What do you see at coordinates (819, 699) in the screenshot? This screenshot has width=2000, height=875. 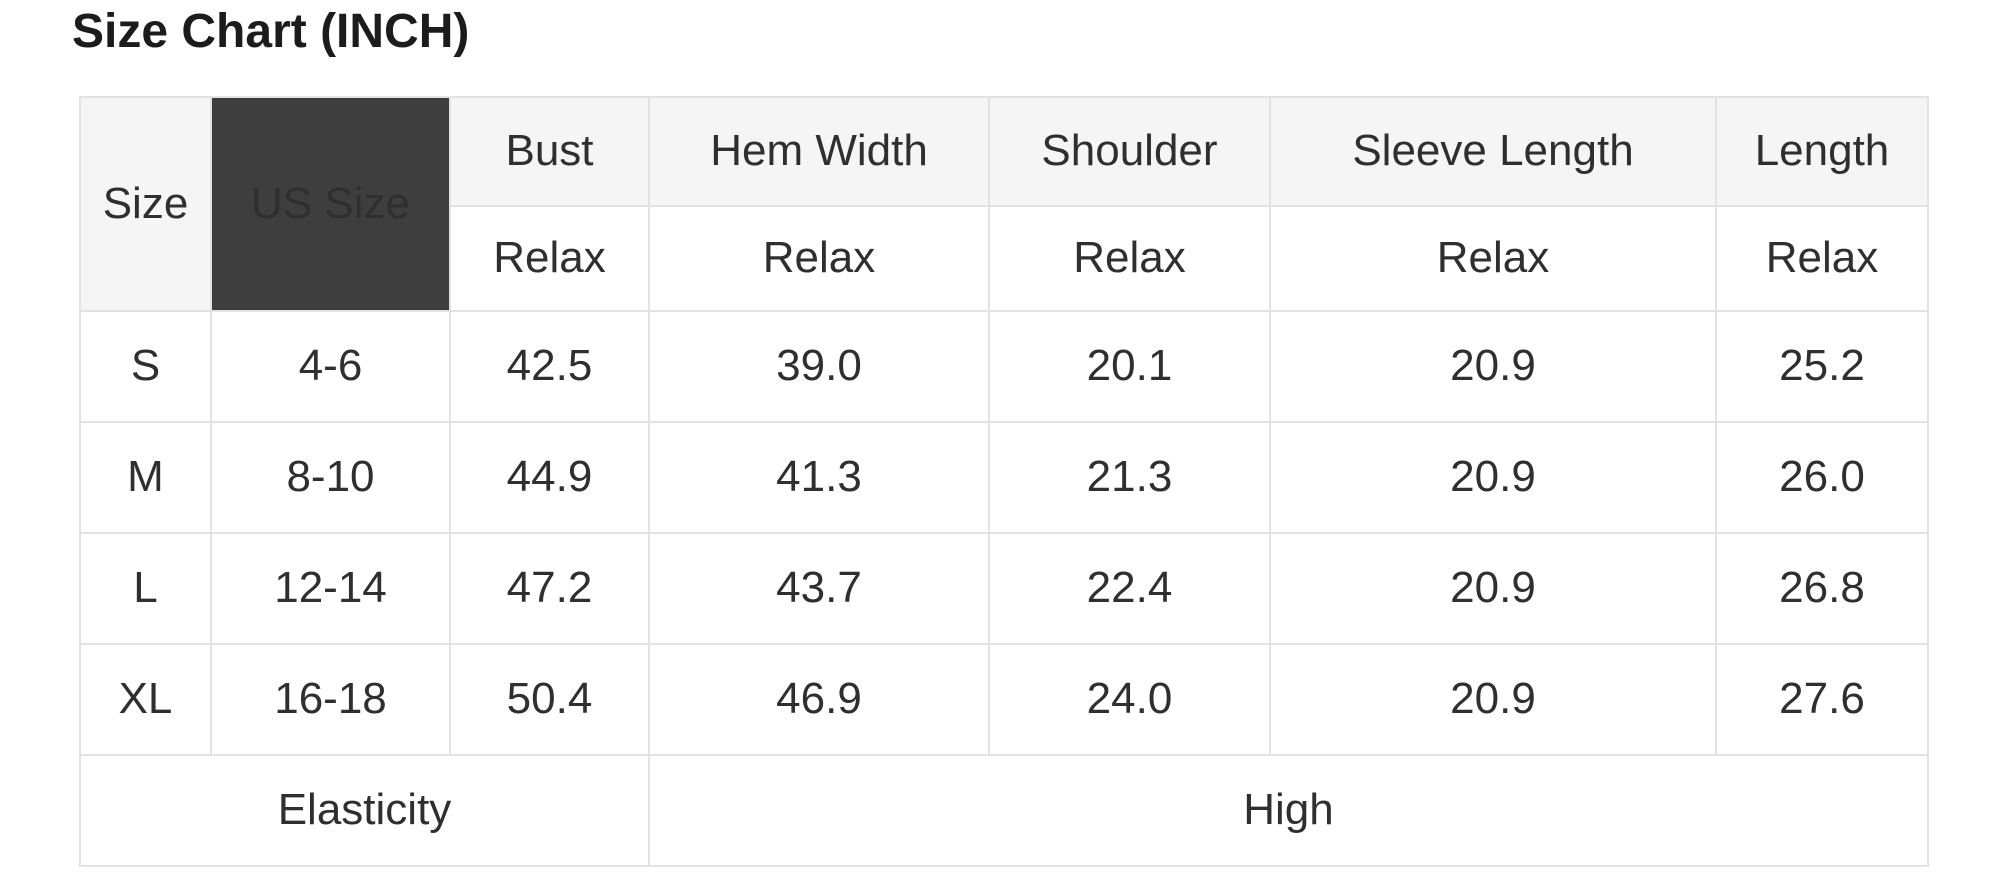 I see `hem-width-value-cell: 46.9` at bounding box center [819, 699].